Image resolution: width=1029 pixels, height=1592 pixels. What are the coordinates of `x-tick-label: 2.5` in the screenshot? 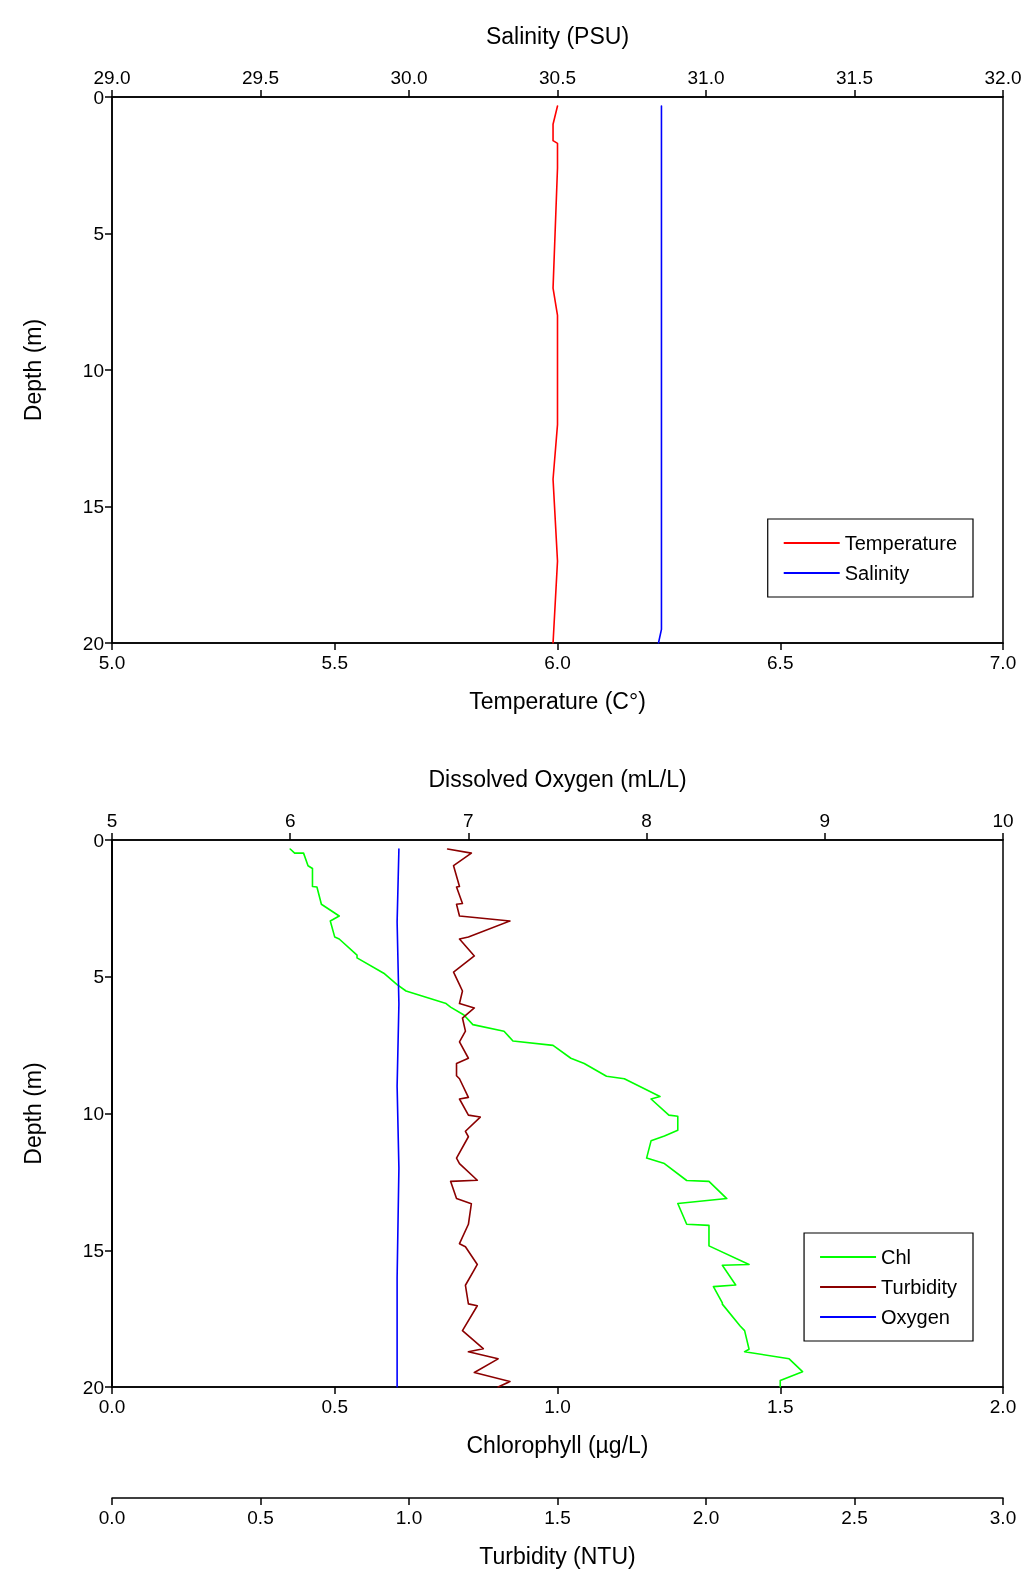 It's located at (854, 1517).